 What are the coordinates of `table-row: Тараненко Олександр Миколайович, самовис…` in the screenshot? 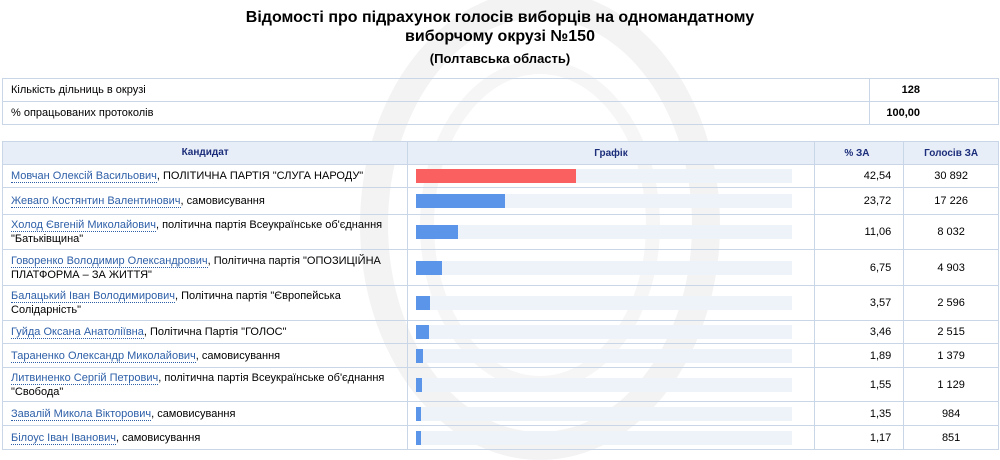 It's located at (500, 355).